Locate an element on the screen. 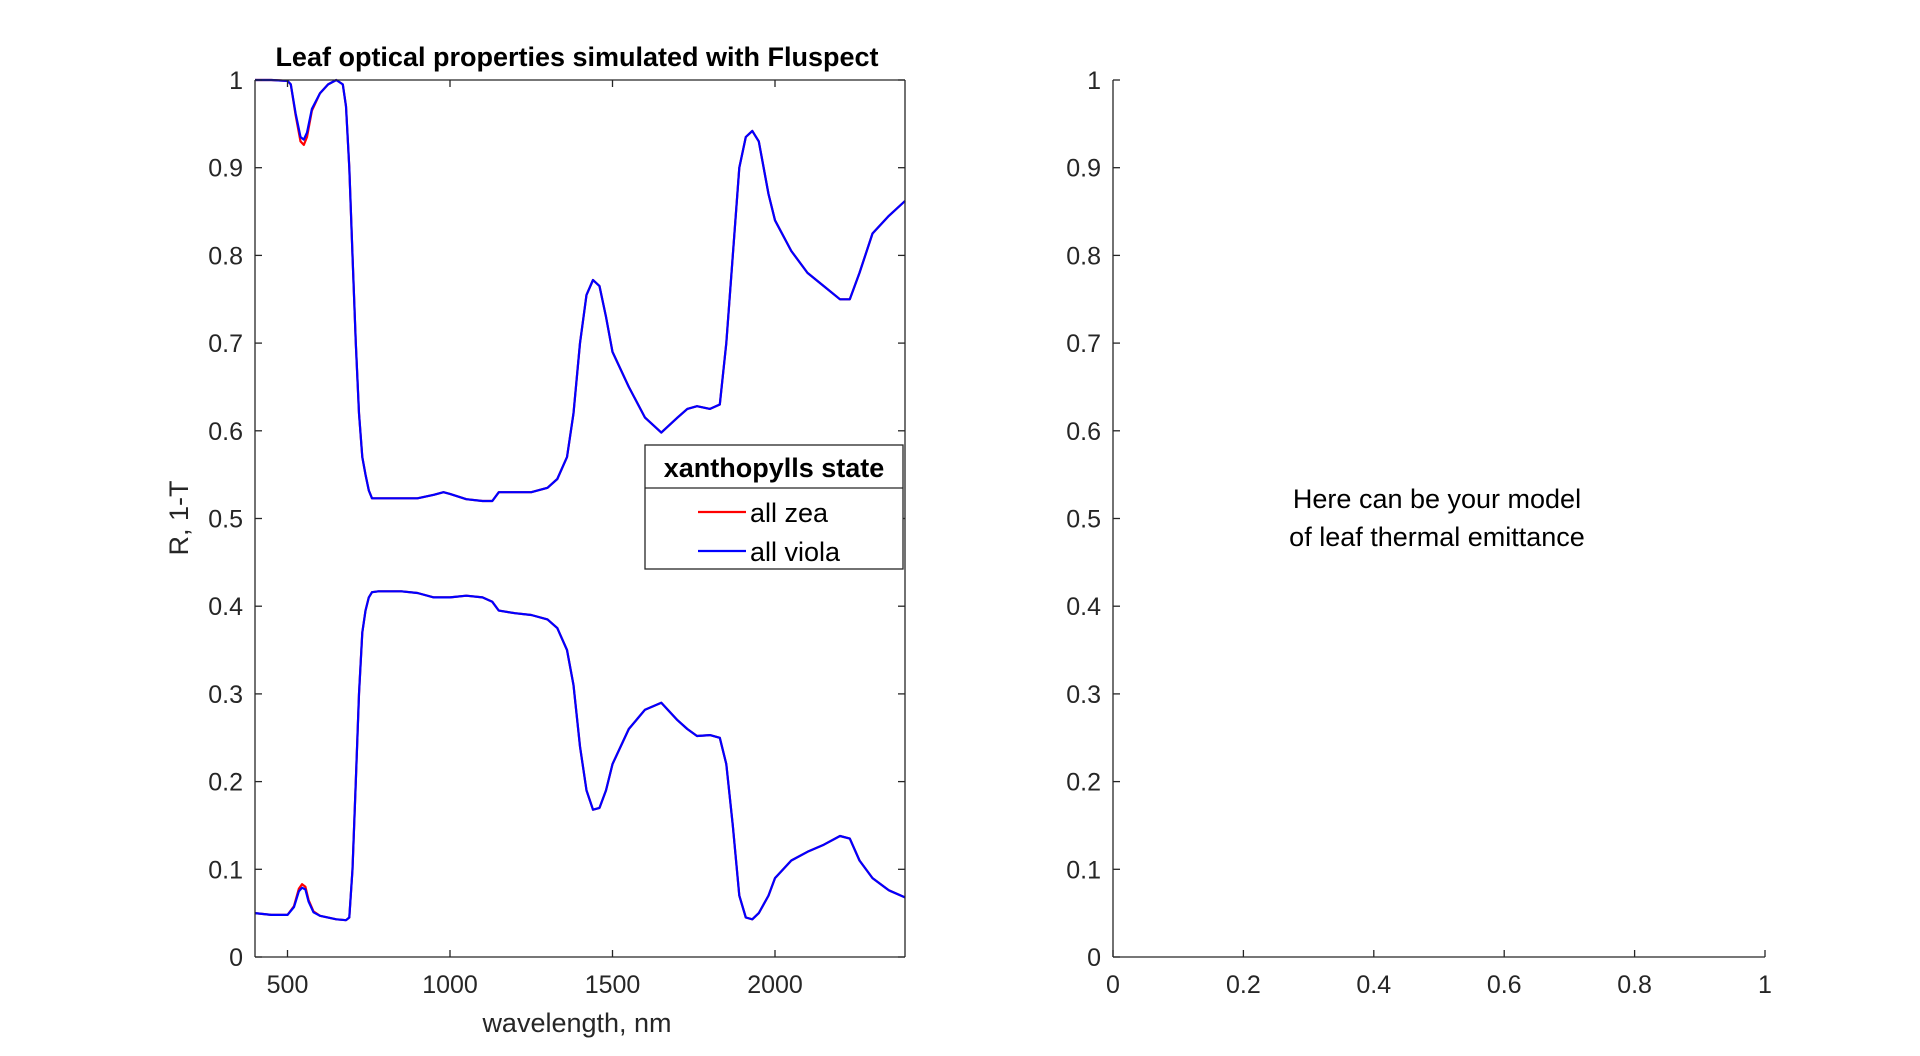 The width and height of the screenshot is (1920, 1056). x-tick-label: 1500 is located at coordinates (613, 985).